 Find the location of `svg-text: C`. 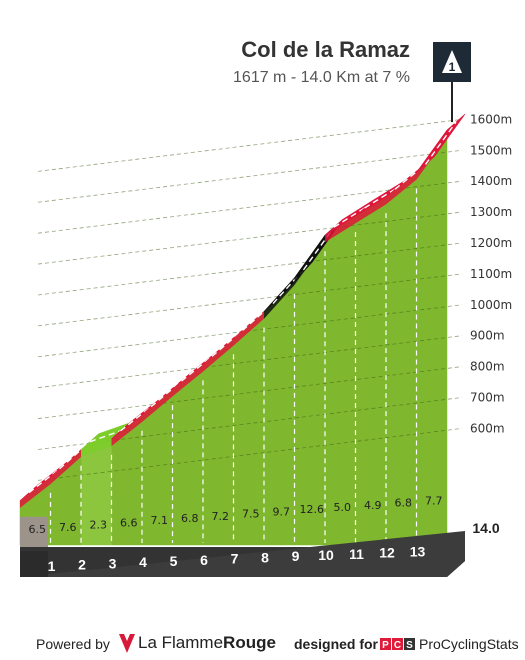

svg-text: C is located at coordinates (397, 645).